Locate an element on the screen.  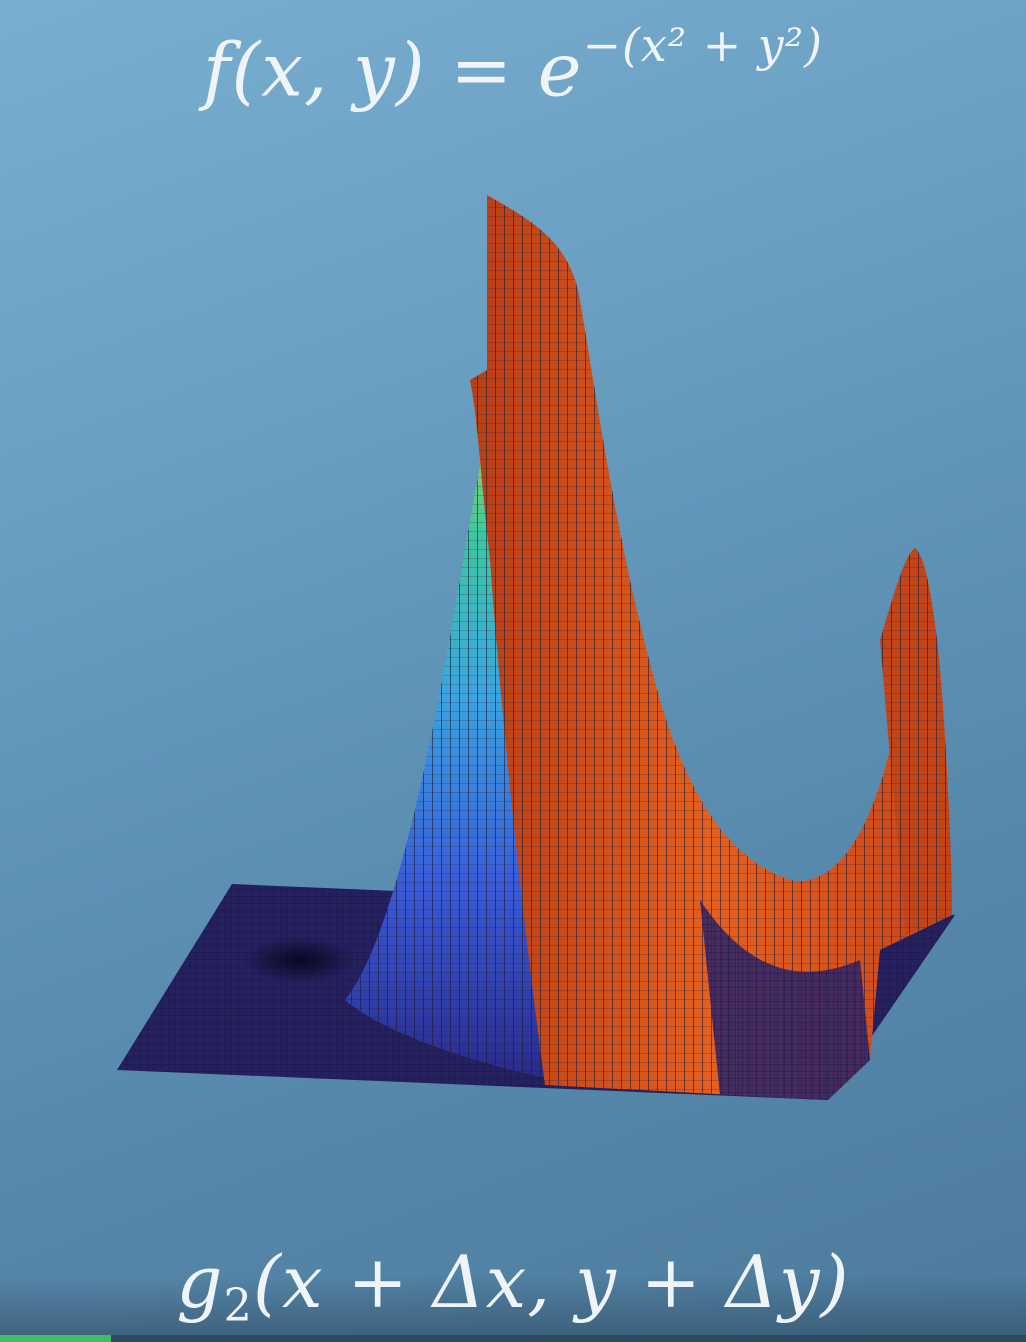
formula-g2-args: (x + Δx, y + Δy) is located at coordinates (551, 1282).